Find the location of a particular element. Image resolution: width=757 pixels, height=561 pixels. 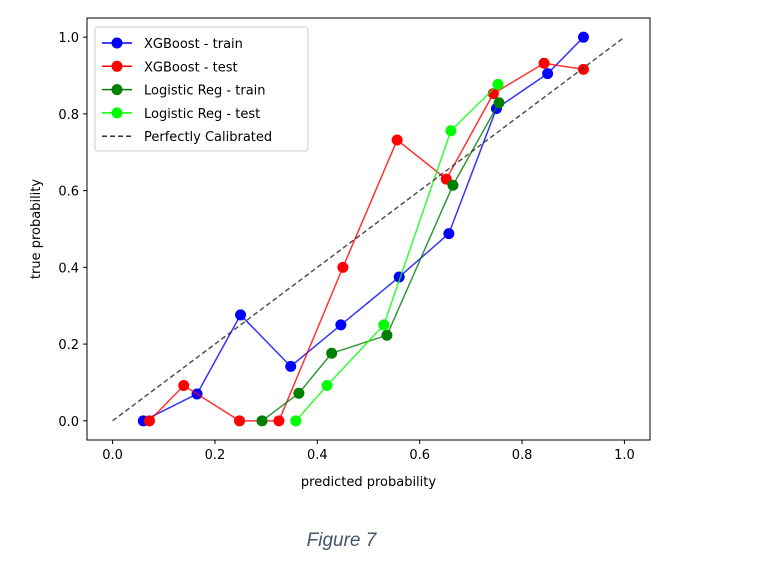

y-tick-label: 0.6 is located at coordinates (68, 192).